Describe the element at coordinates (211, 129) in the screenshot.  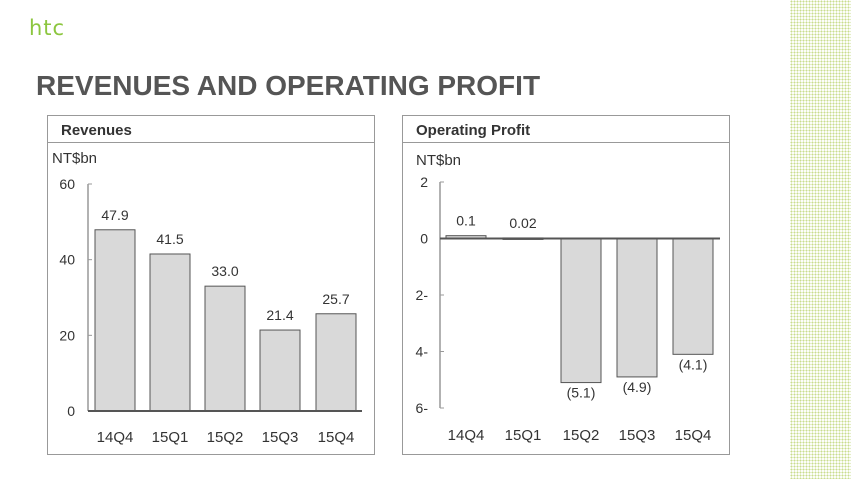
I see `chart-title: Revenues` at that location.